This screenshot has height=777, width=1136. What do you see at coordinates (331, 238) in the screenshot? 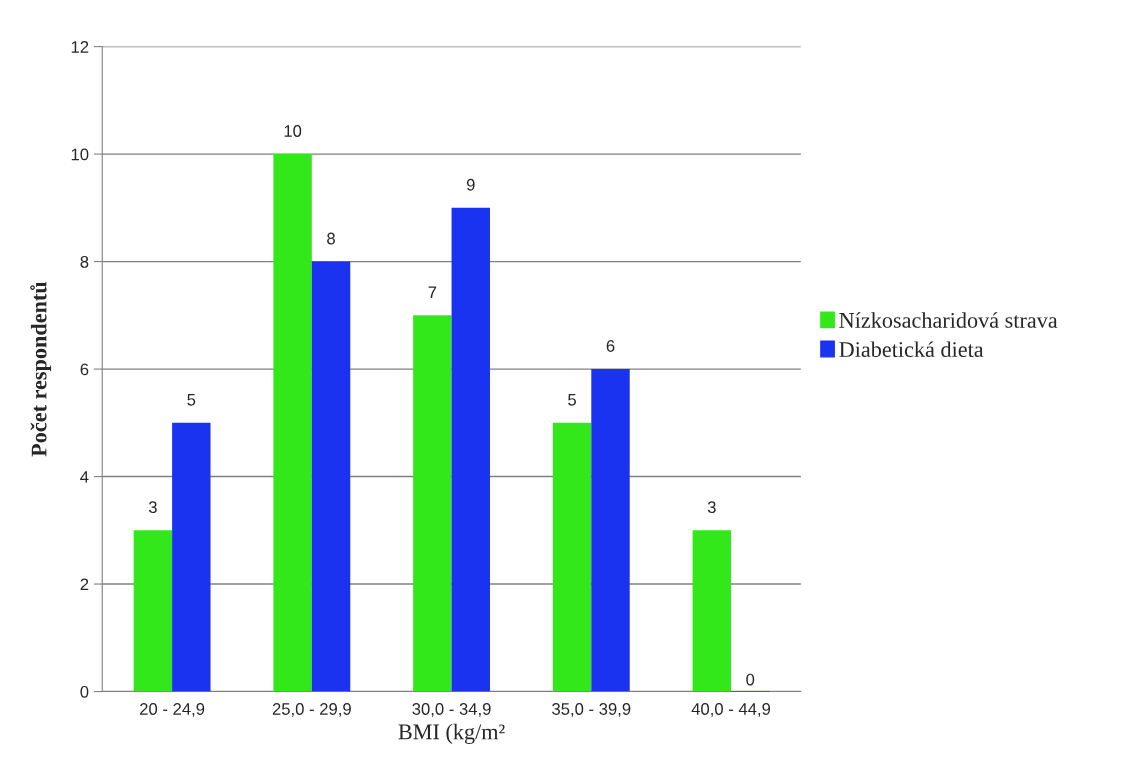
I see `data-label: 8` at bounding box center [331, 238].